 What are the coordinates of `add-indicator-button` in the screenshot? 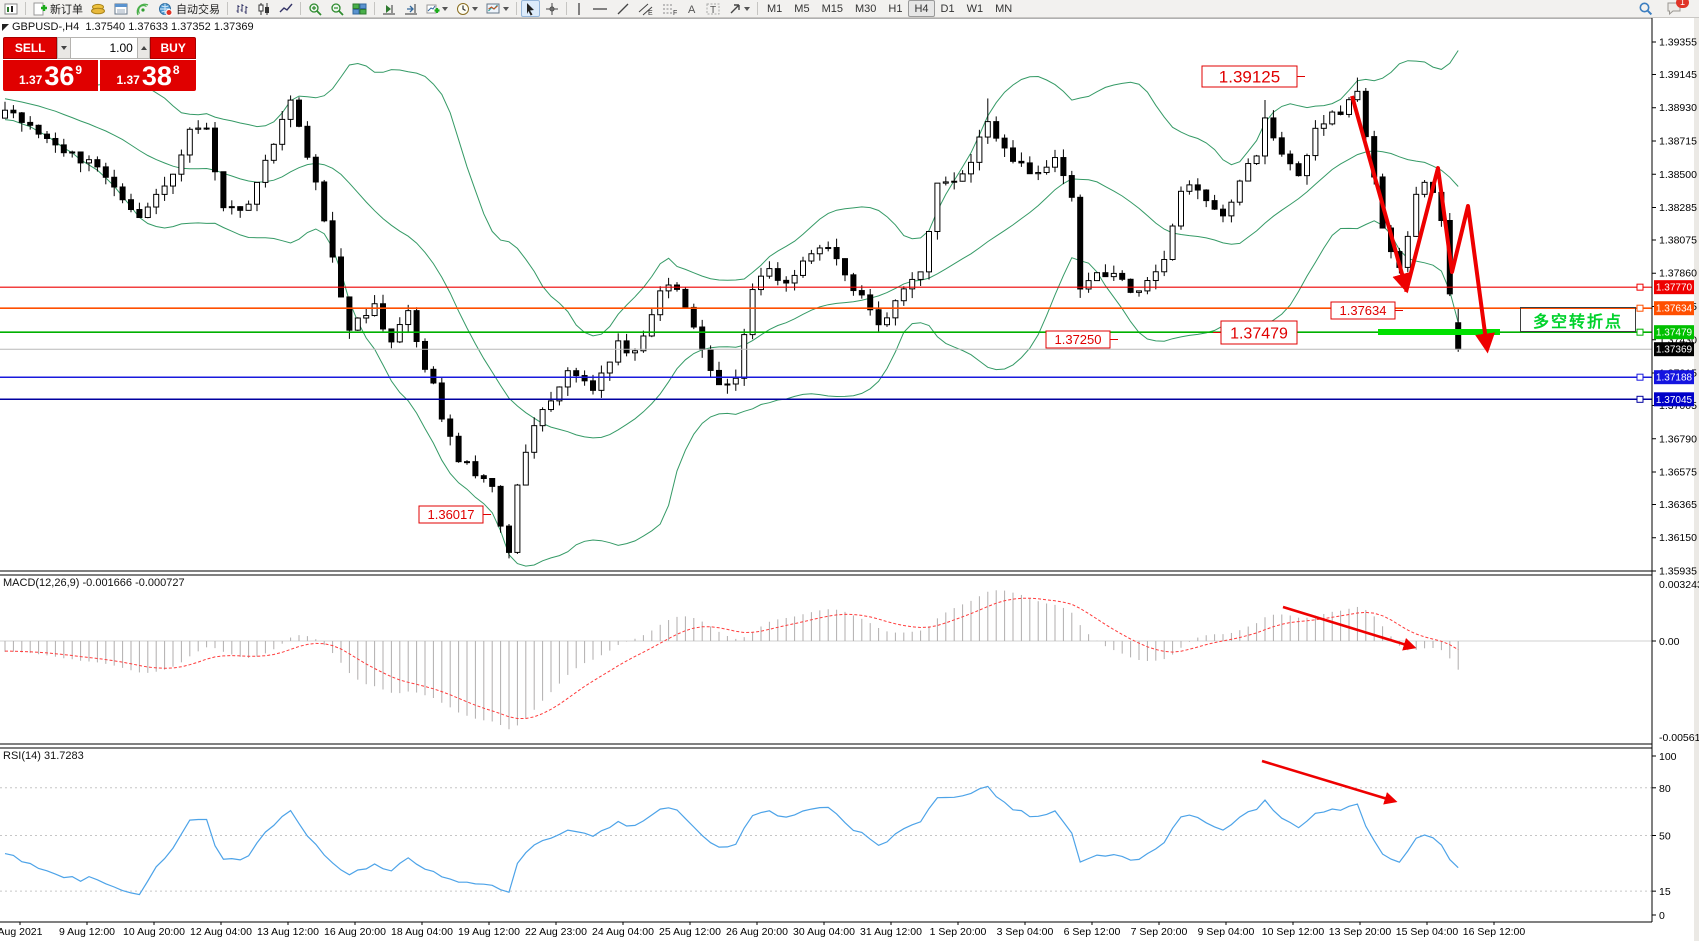 It's located at (437, 8).